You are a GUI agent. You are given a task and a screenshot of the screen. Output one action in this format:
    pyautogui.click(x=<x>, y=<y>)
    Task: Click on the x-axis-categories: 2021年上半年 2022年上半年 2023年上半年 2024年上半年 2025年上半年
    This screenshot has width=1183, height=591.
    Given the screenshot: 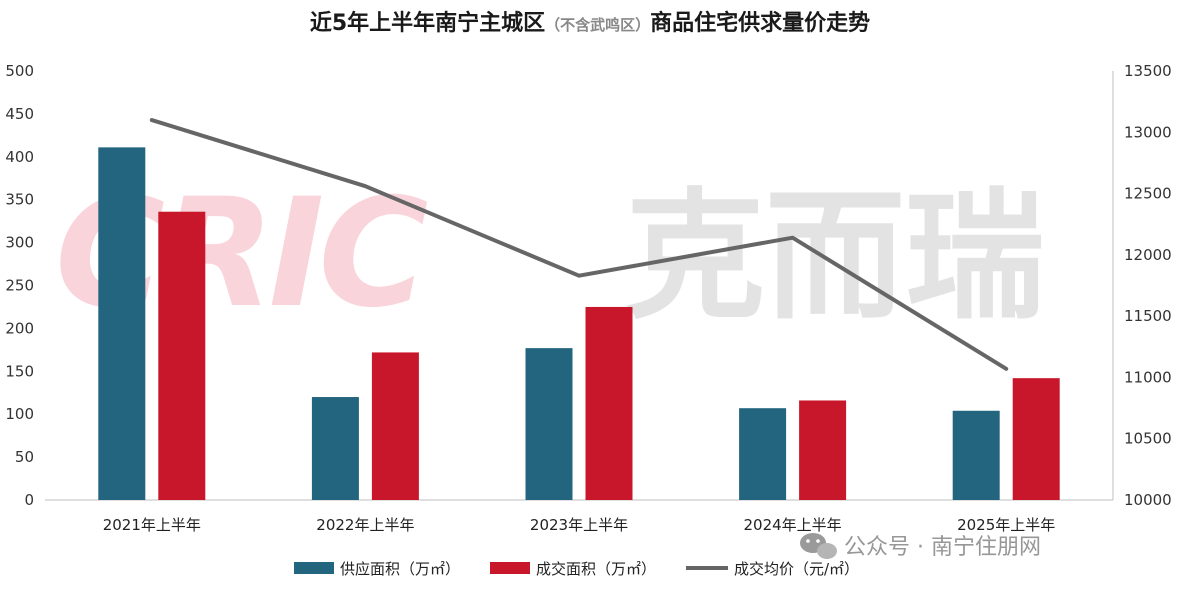 What is the action you would take?
    pyautogui.click(x=579, y=525)
    